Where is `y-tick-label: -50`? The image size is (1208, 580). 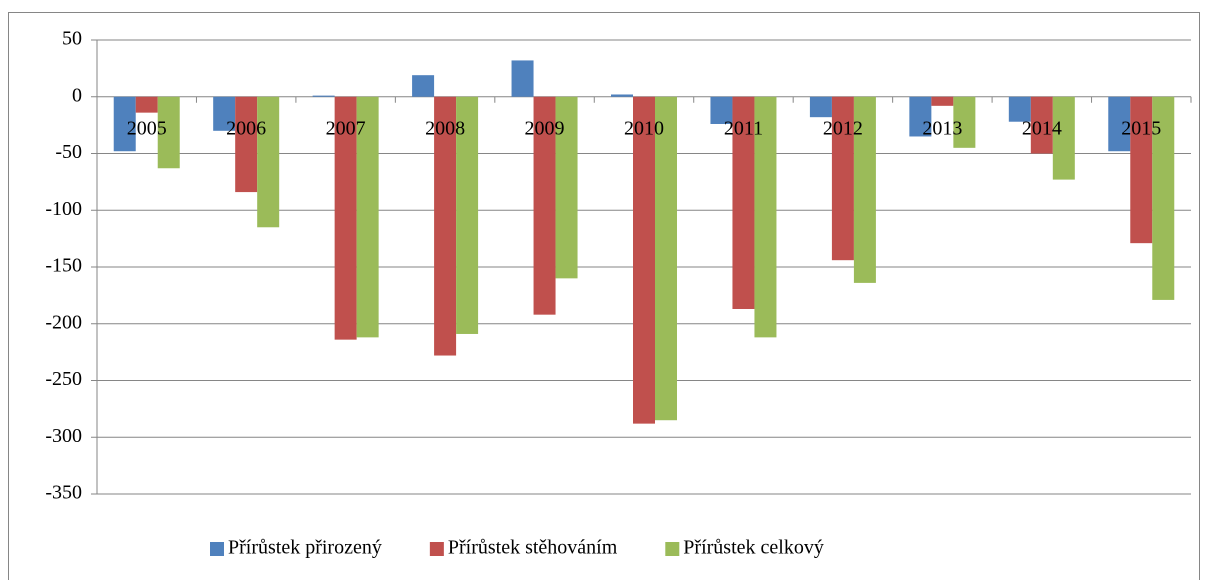
y-tick-label: -50 is located at coordinates (68, 152).